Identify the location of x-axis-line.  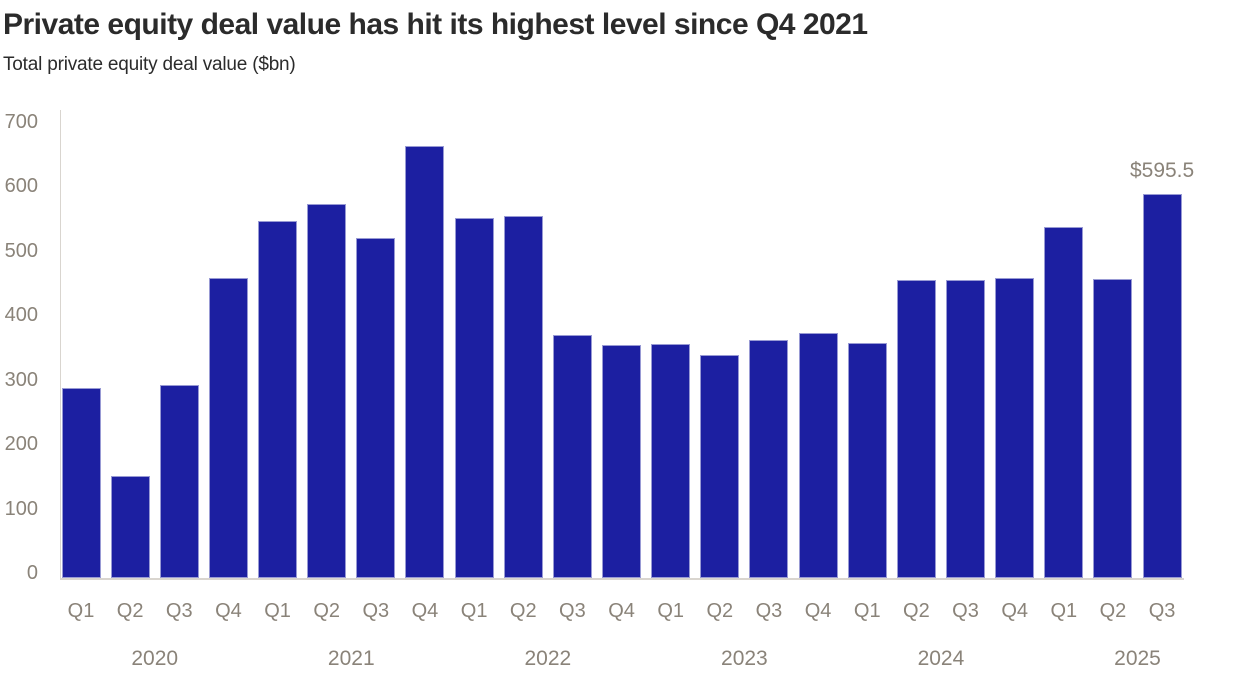
(622, 579).